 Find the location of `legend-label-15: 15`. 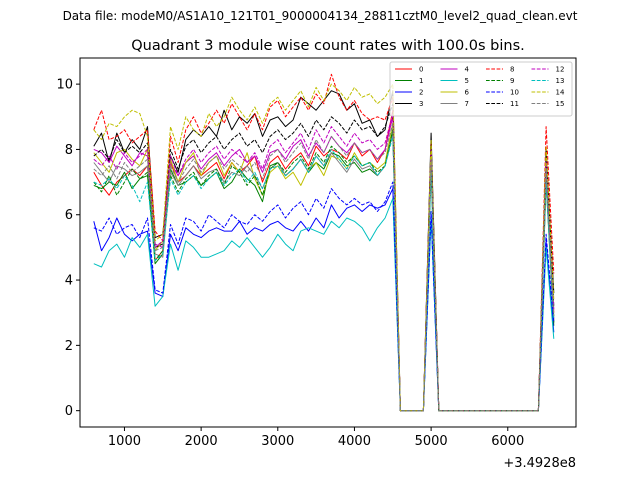

legend-label-15: 15 is located at coordinates (560, 104).